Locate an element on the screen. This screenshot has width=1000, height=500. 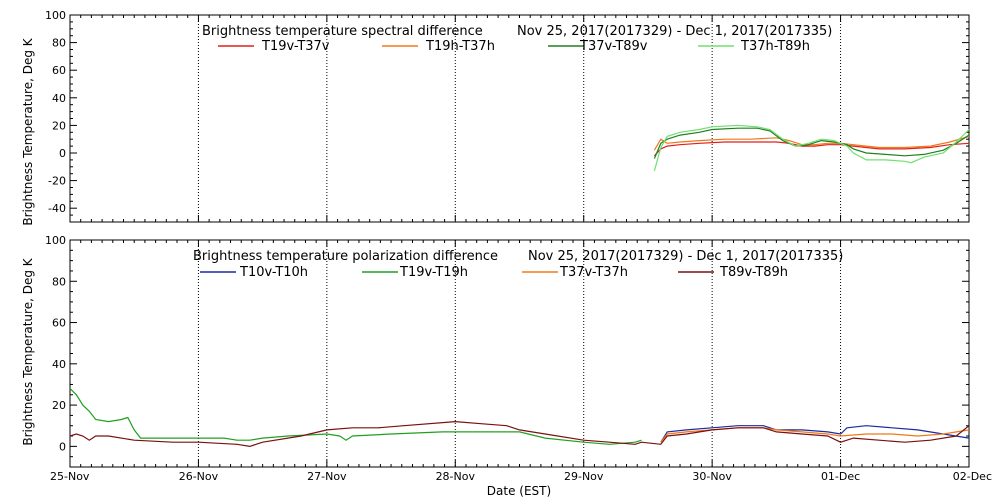
series-line-t19v-t37v is located at coordinates (811, 149).